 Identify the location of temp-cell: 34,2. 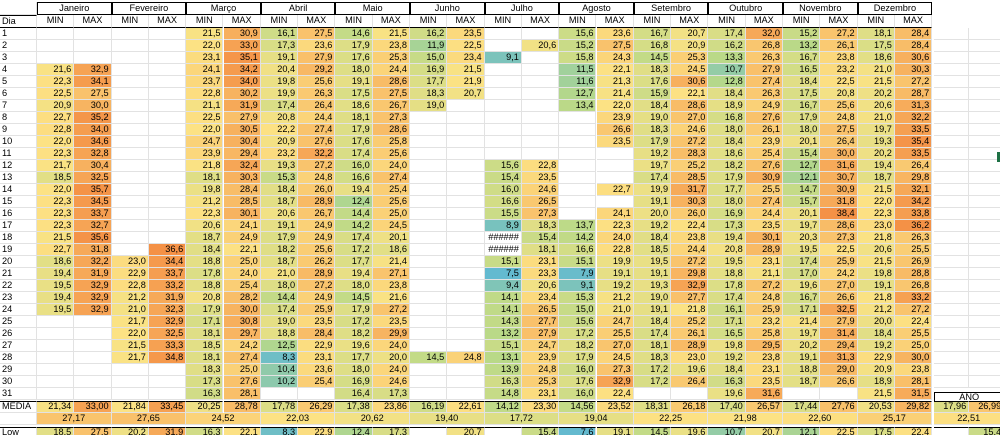
(913, 202).